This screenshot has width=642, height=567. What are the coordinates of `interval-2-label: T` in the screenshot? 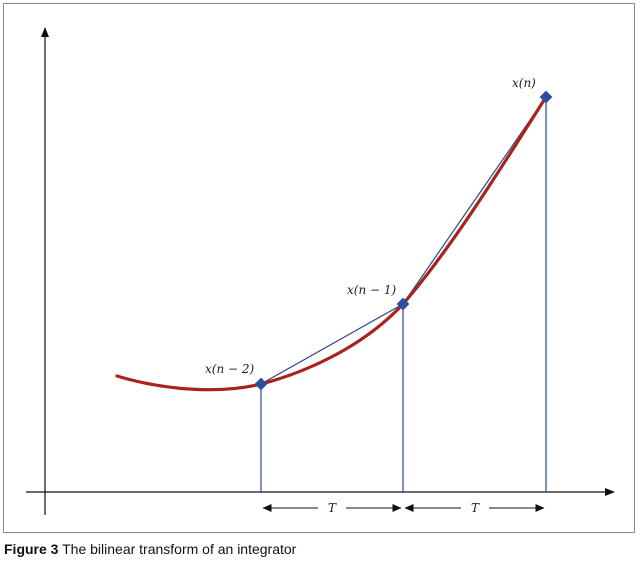 It's located at (475, 508).